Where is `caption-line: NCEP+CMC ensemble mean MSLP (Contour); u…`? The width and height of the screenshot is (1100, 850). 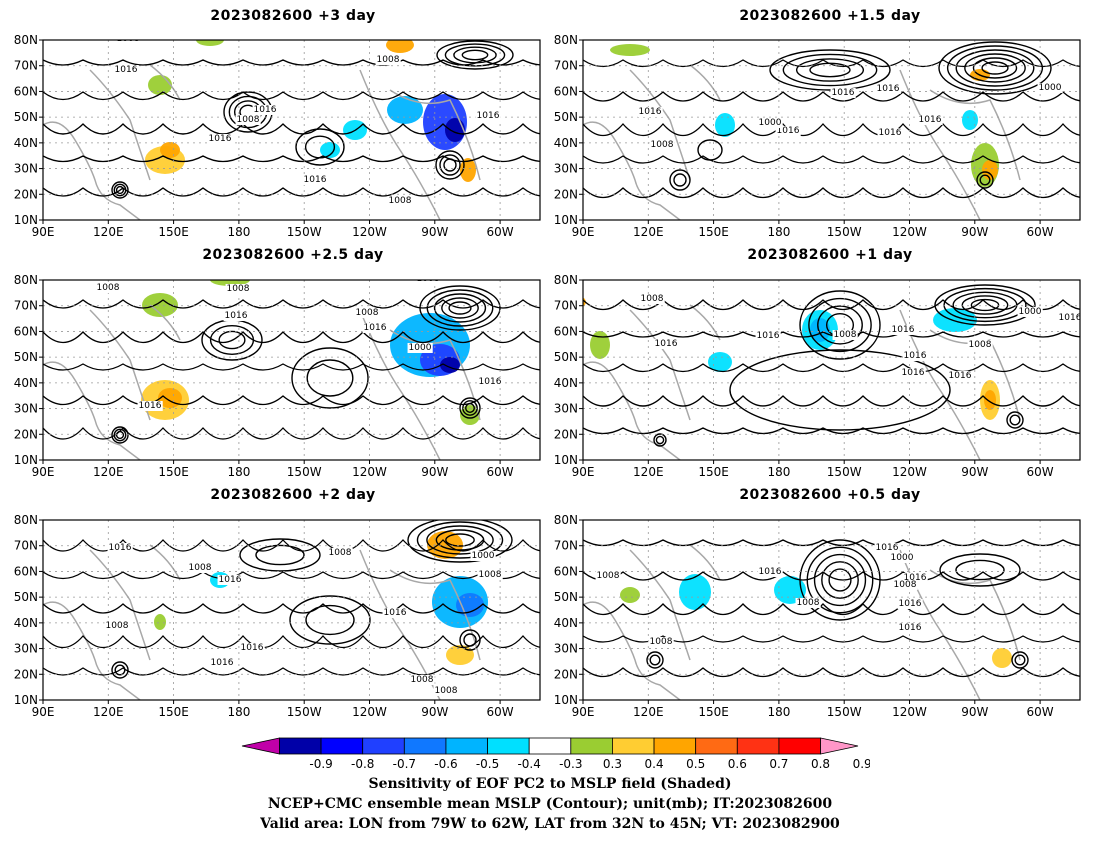
caption-line: NCEP+CMC ensemble mean MSLP (Contour); u… is located at coordinates (550, 804).